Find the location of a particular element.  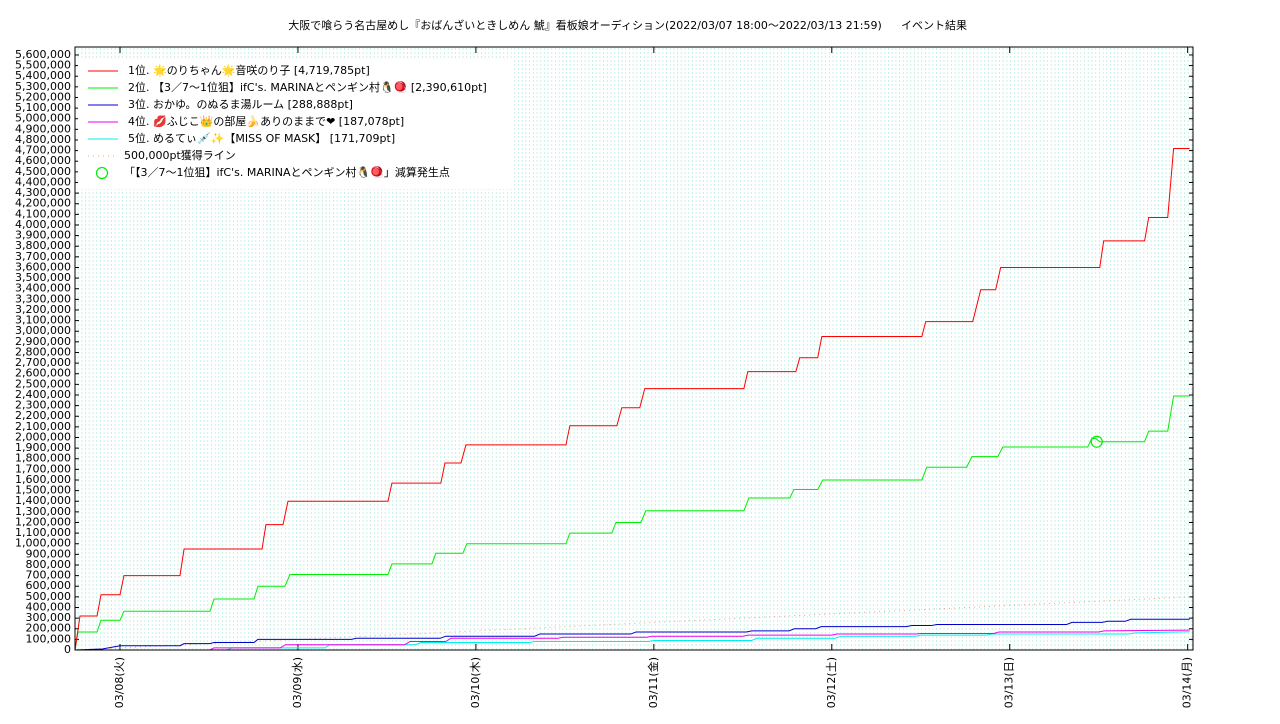

y-tick-label: 2,300,000 is located at coordinates (43, 405).